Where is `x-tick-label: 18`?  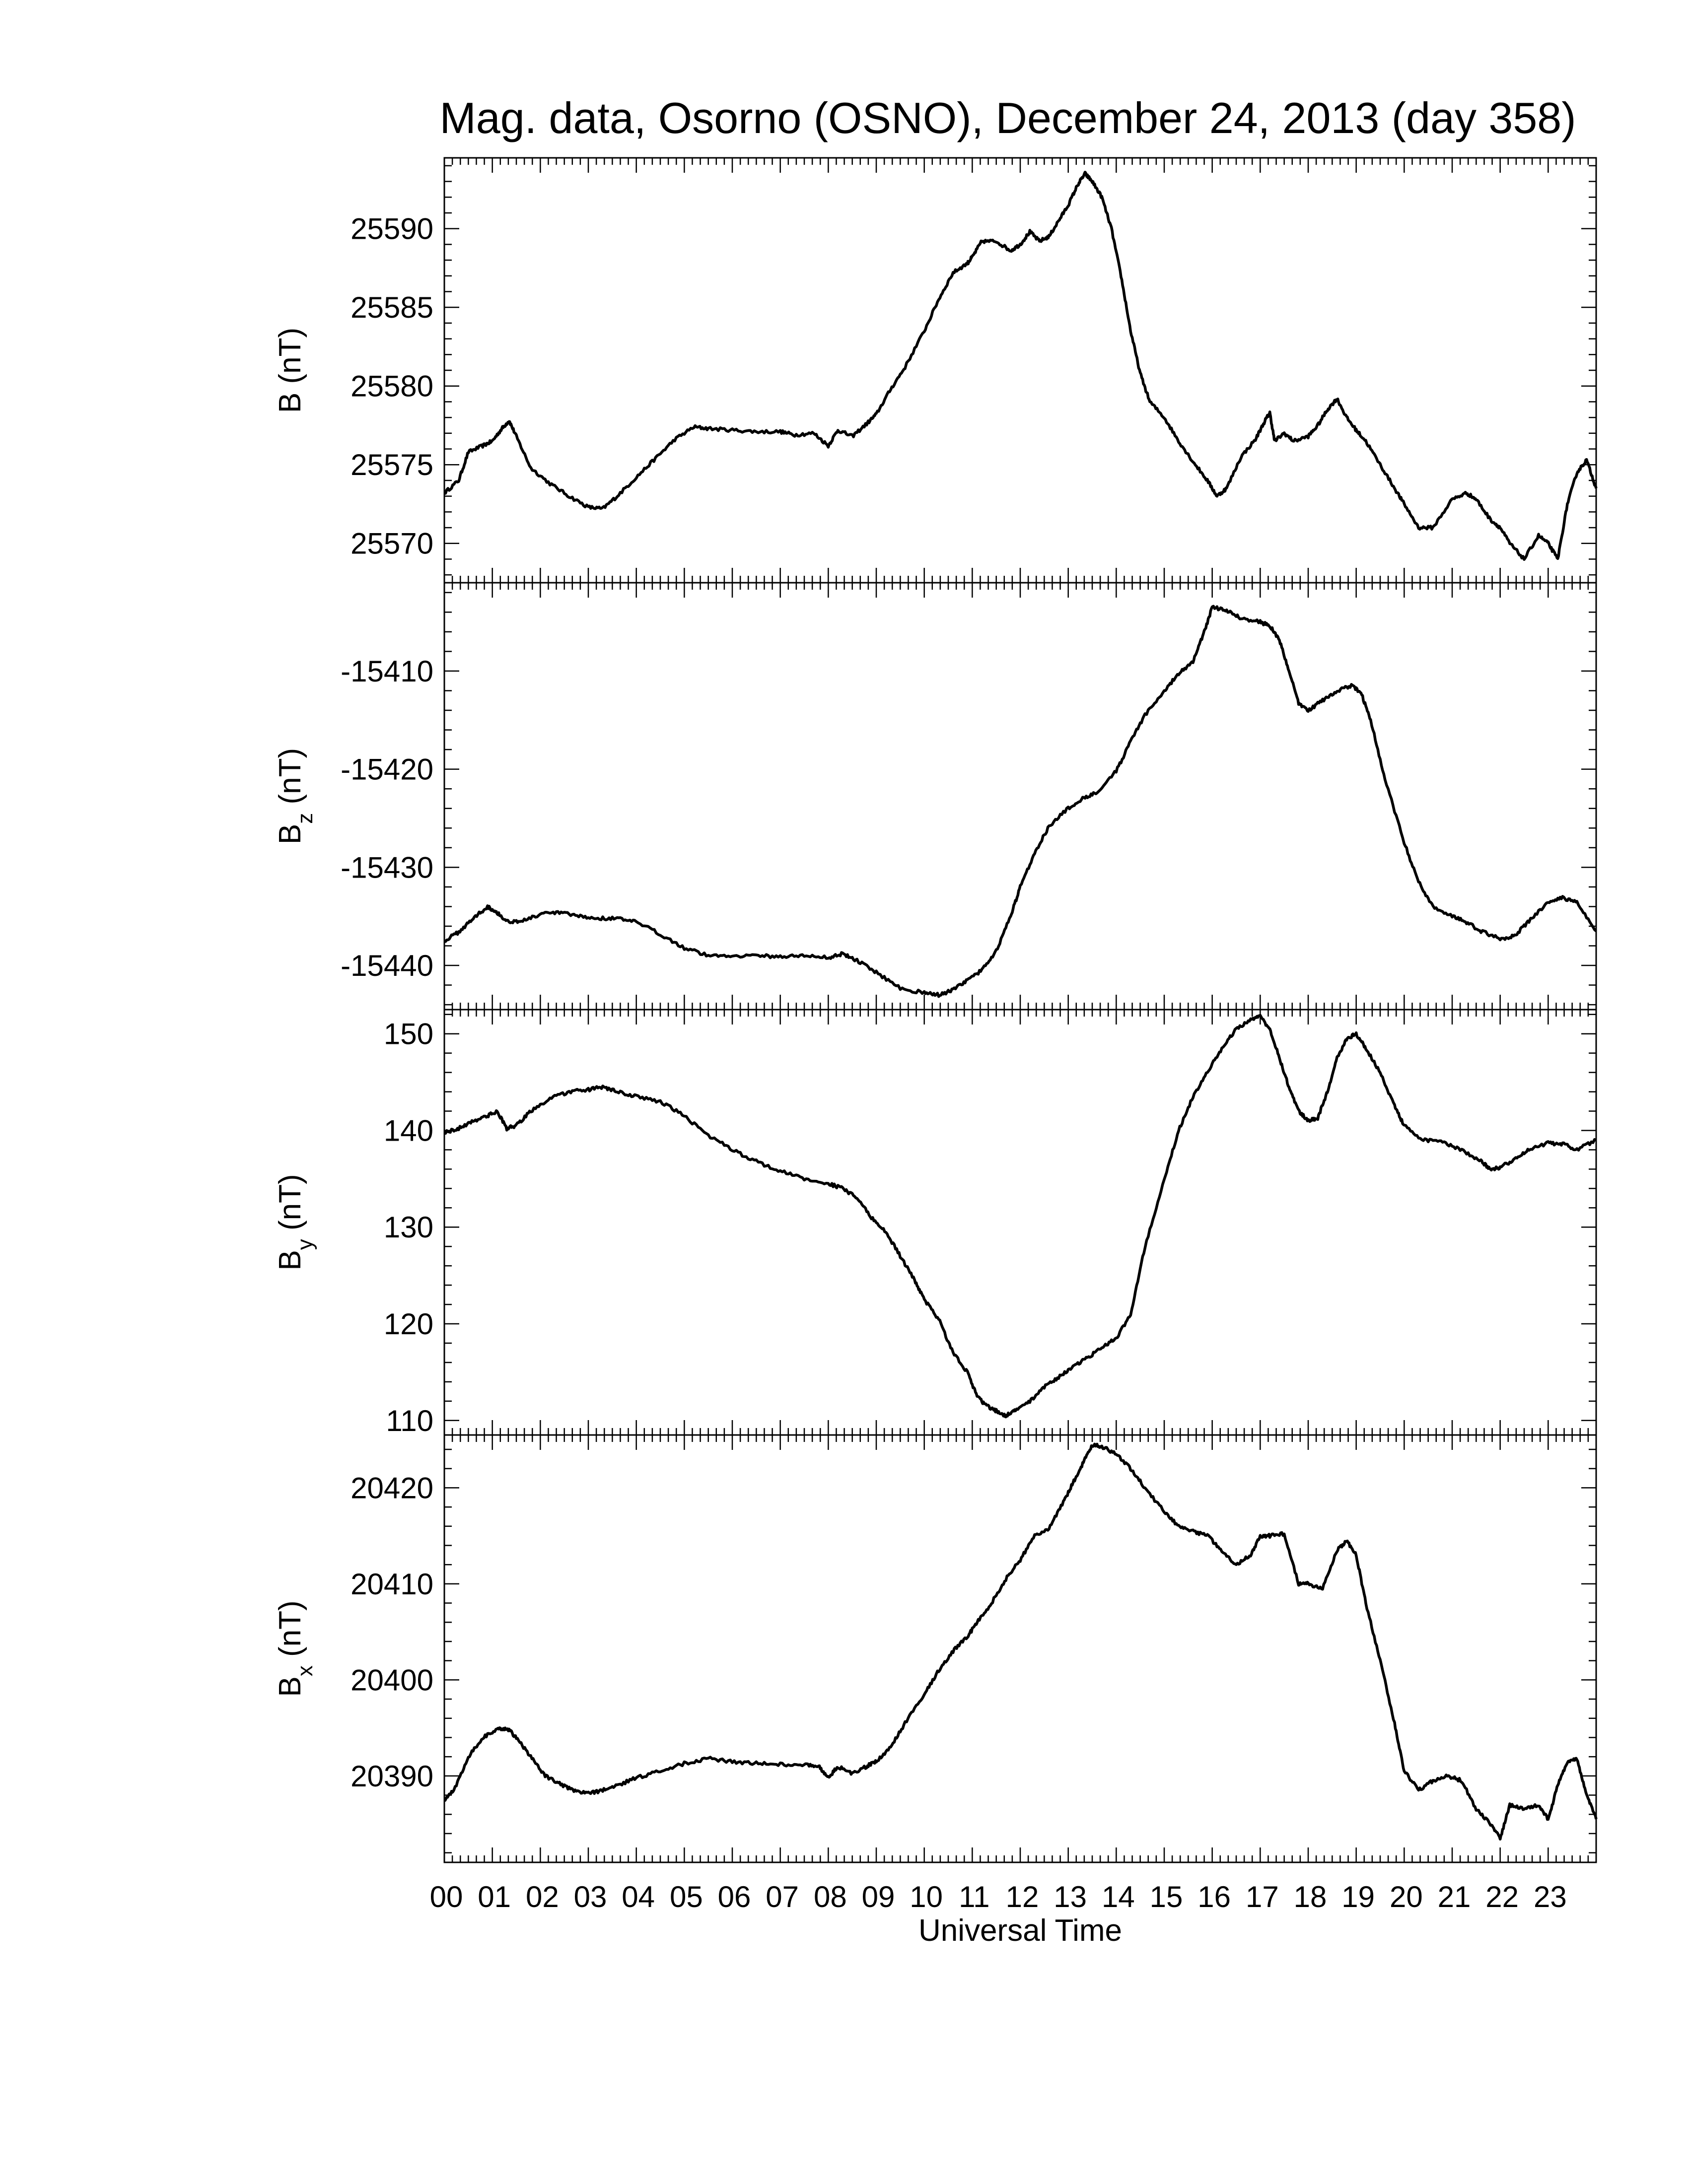 x-tick-label: 18 is located at coordinates (1310, 1896).